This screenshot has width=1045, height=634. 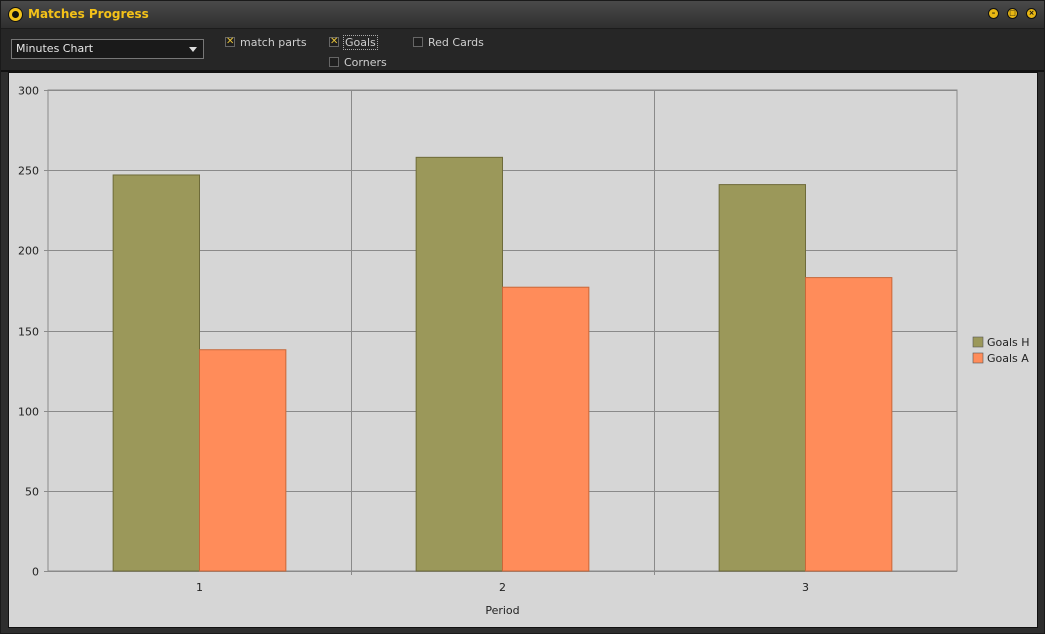 I want to click on y-tick-label: 200, so click(x=28, y=251).